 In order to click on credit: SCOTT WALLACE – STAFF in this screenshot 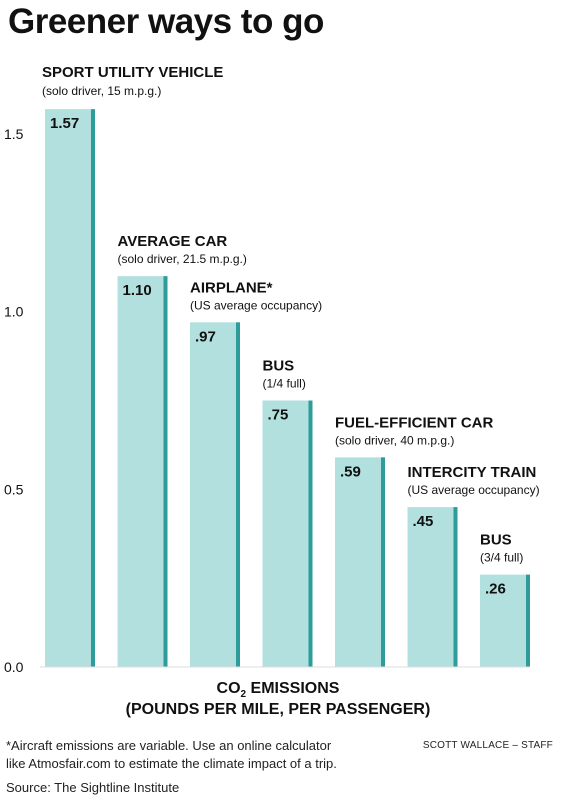, I will do `click(487, 745)`.